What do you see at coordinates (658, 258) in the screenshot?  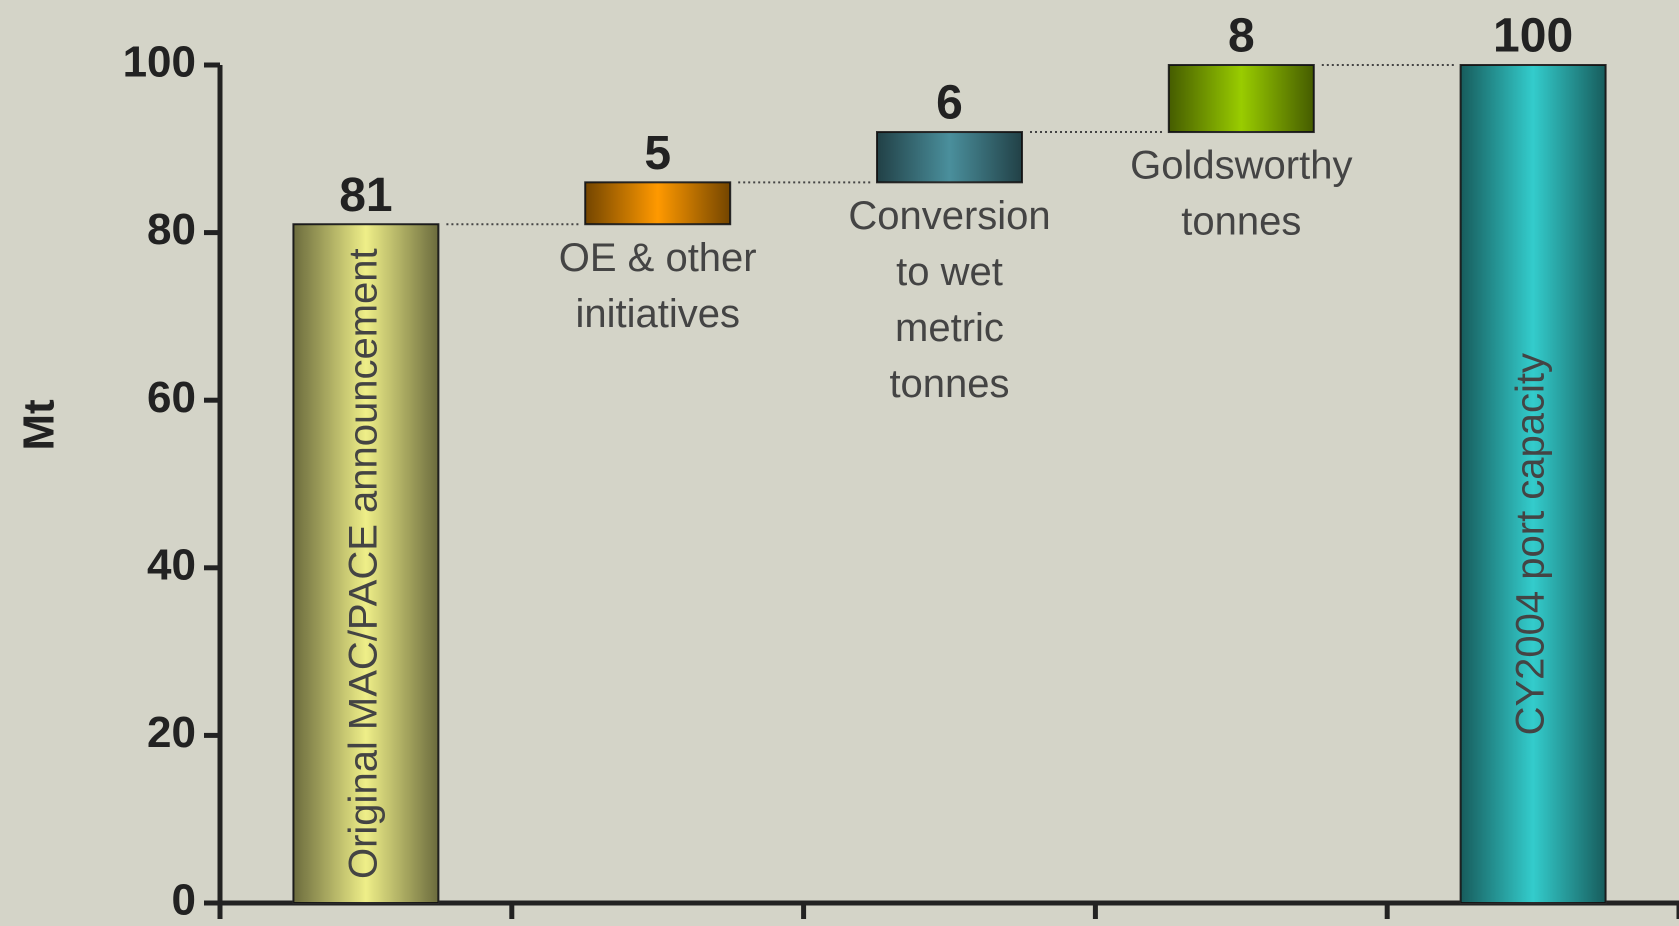 I see `category-label: OE & other` at bounding box center [658, 258].